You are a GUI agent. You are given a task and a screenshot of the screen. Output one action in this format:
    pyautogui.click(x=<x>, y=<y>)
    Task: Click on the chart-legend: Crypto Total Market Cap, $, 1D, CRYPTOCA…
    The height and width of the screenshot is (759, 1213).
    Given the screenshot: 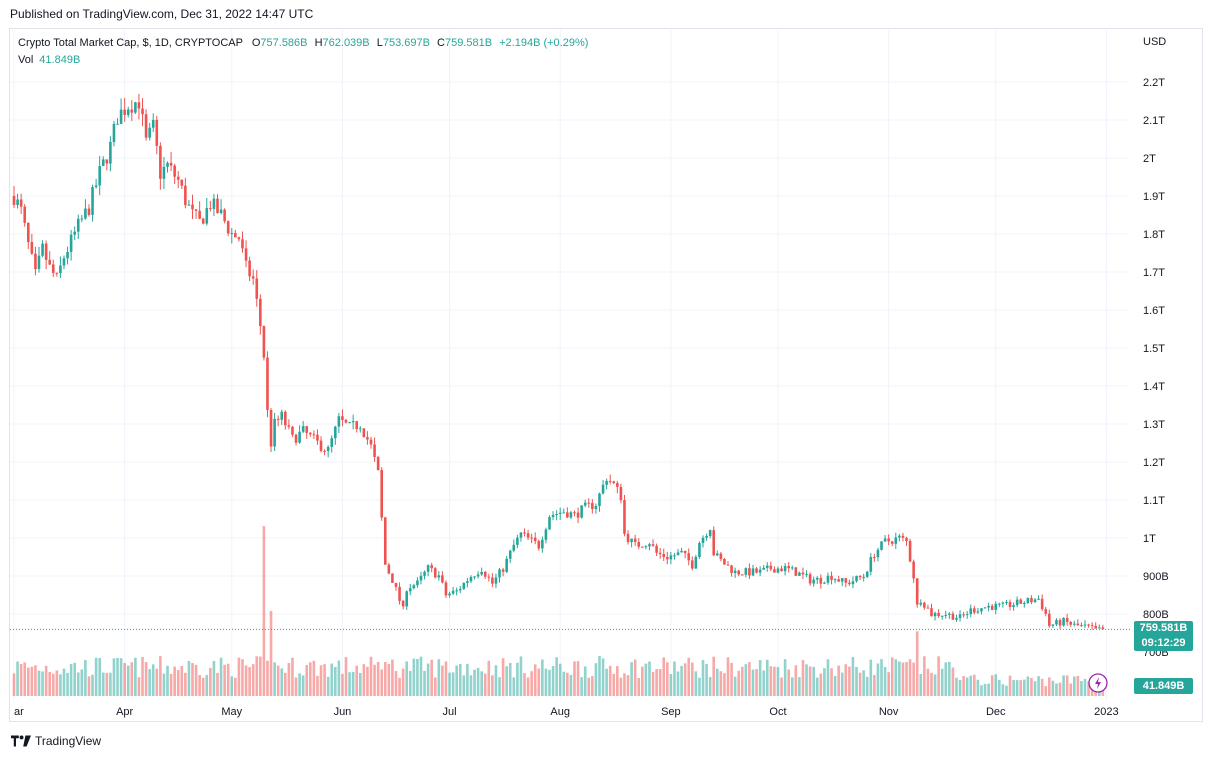 What is the action you would take?
    pyautogui.click(x=303, y=52)
    